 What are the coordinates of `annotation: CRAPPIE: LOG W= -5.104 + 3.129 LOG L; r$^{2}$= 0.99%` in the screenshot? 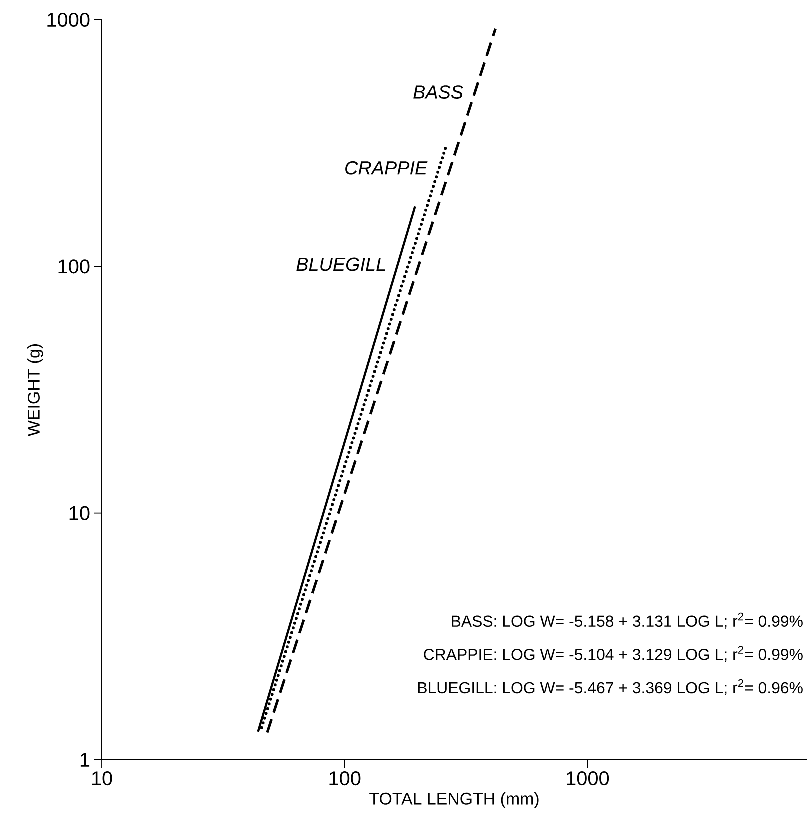 It's located at (613, 654).